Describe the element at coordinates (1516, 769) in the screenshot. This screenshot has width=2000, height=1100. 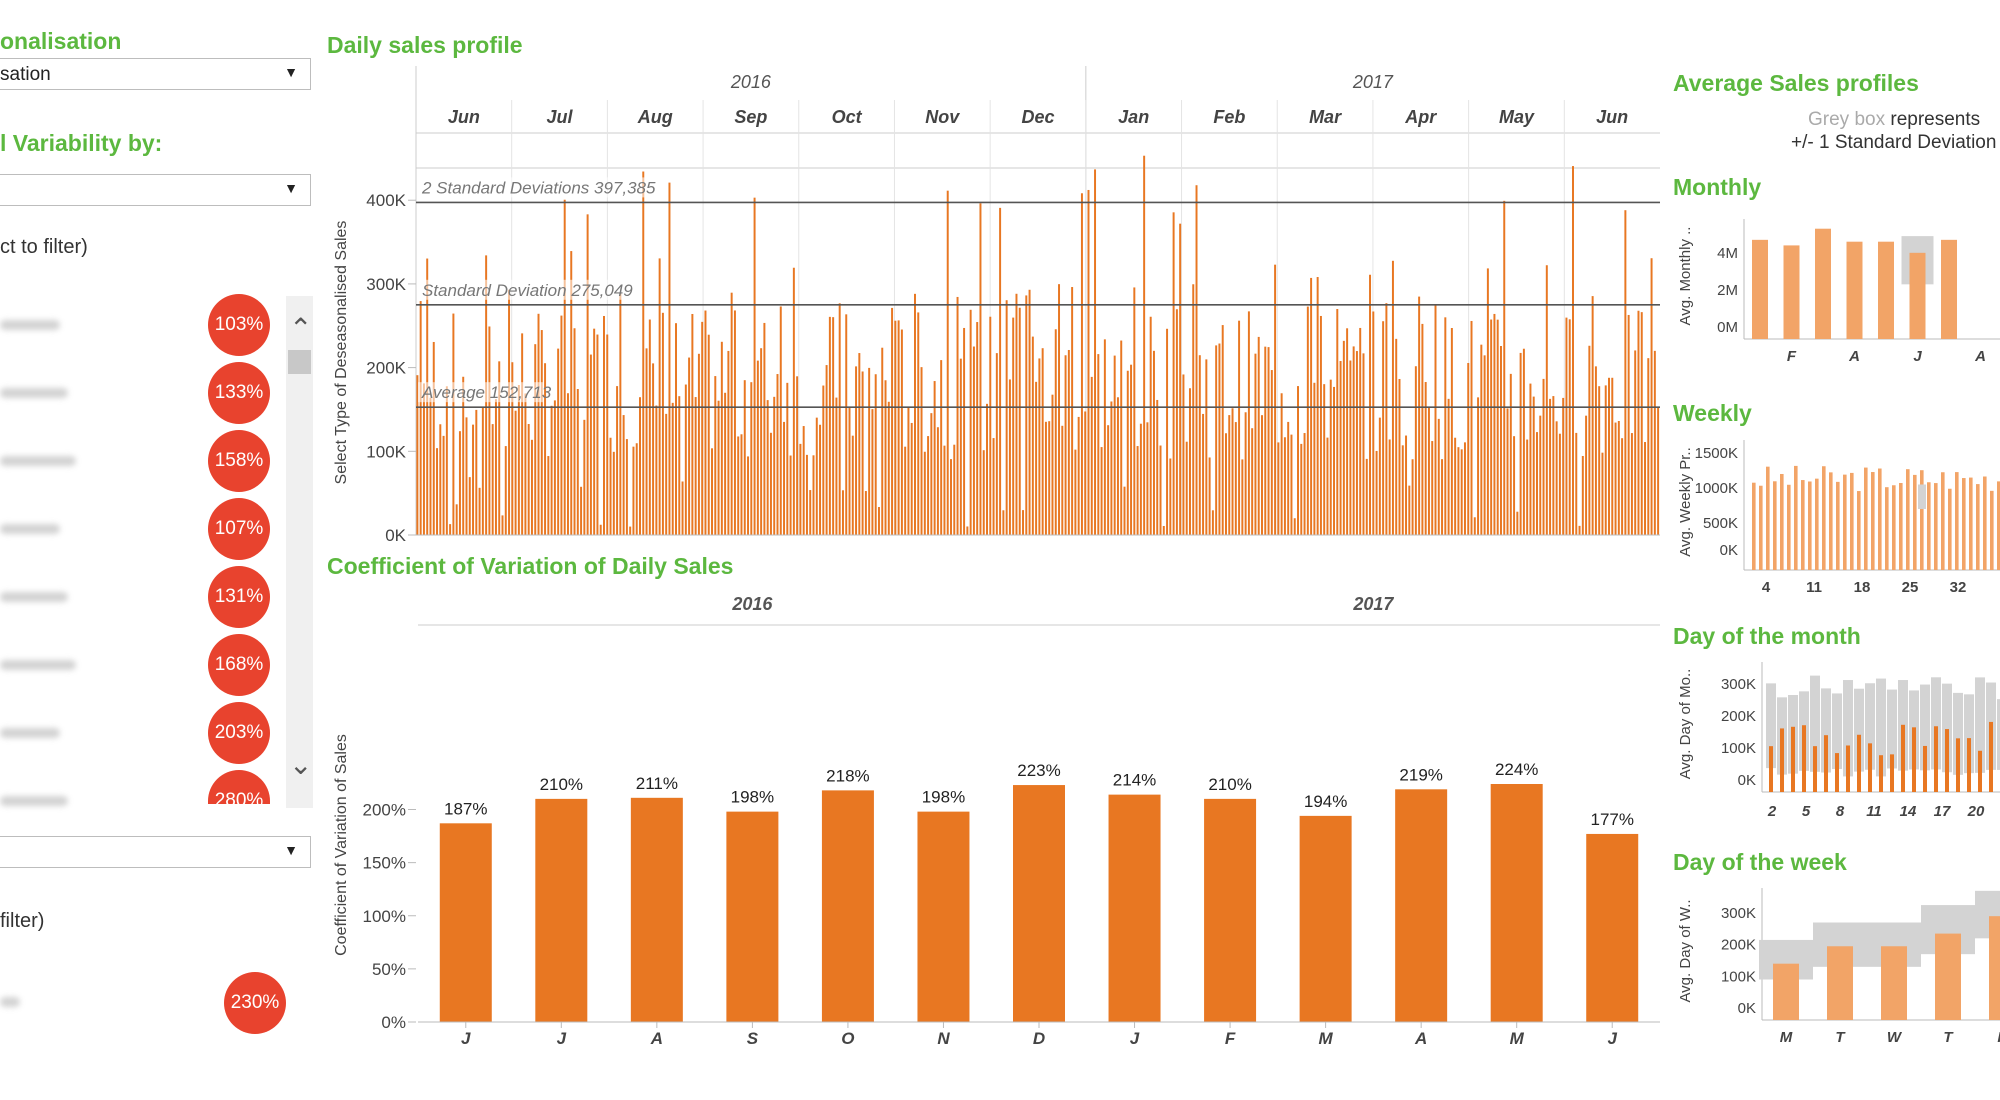
I see `cv-value-label: 224%` at that location.